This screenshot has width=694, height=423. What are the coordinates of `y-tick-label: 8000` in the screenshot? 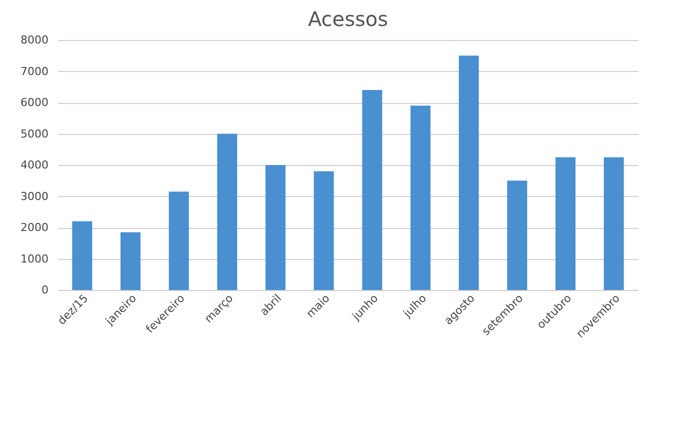 It's located at (34, 40).